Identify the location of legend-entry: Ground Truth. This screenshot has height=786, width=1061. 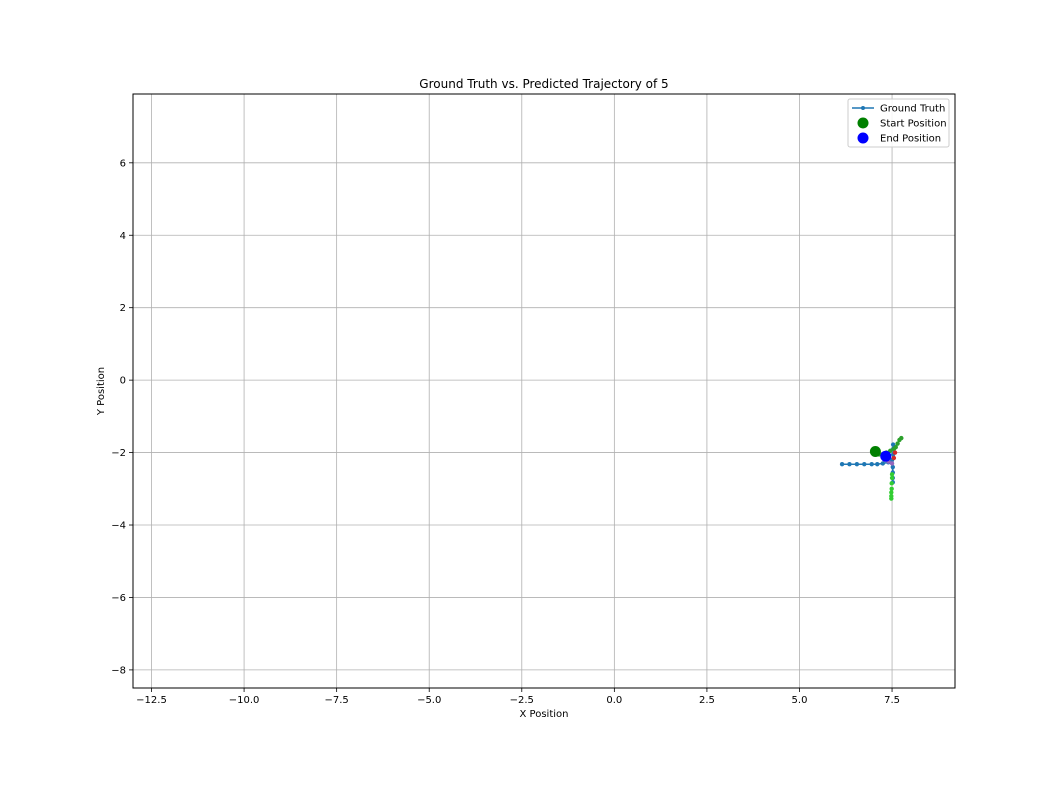
(898, 109).